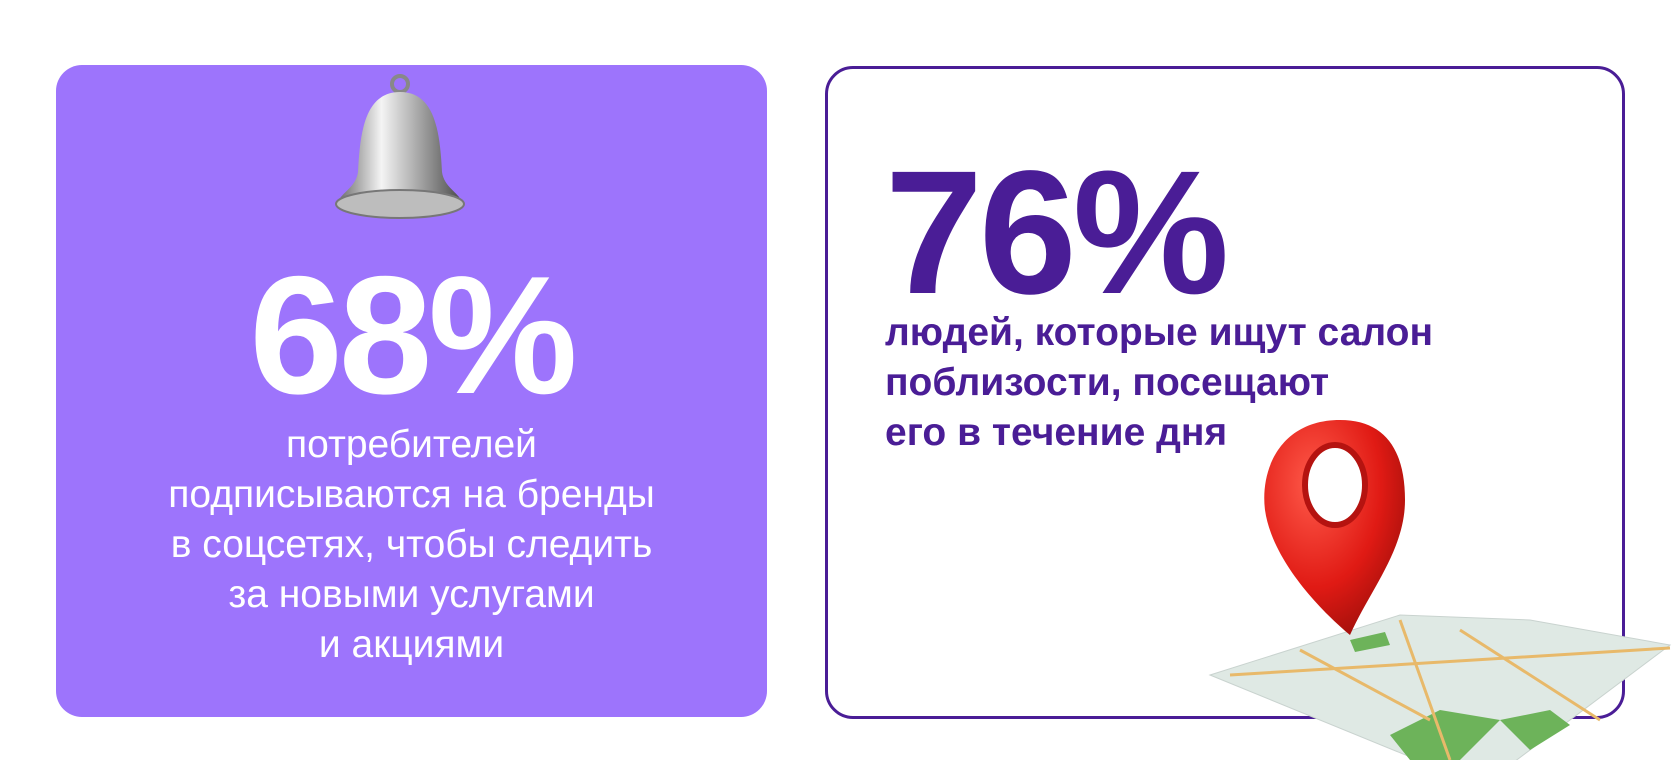 The image size is (1680, 774). What do you see at coordinates (1056, 432) in the screenshot?
I see `text-line: его в течение дня` at bounding box center [1056, 432].